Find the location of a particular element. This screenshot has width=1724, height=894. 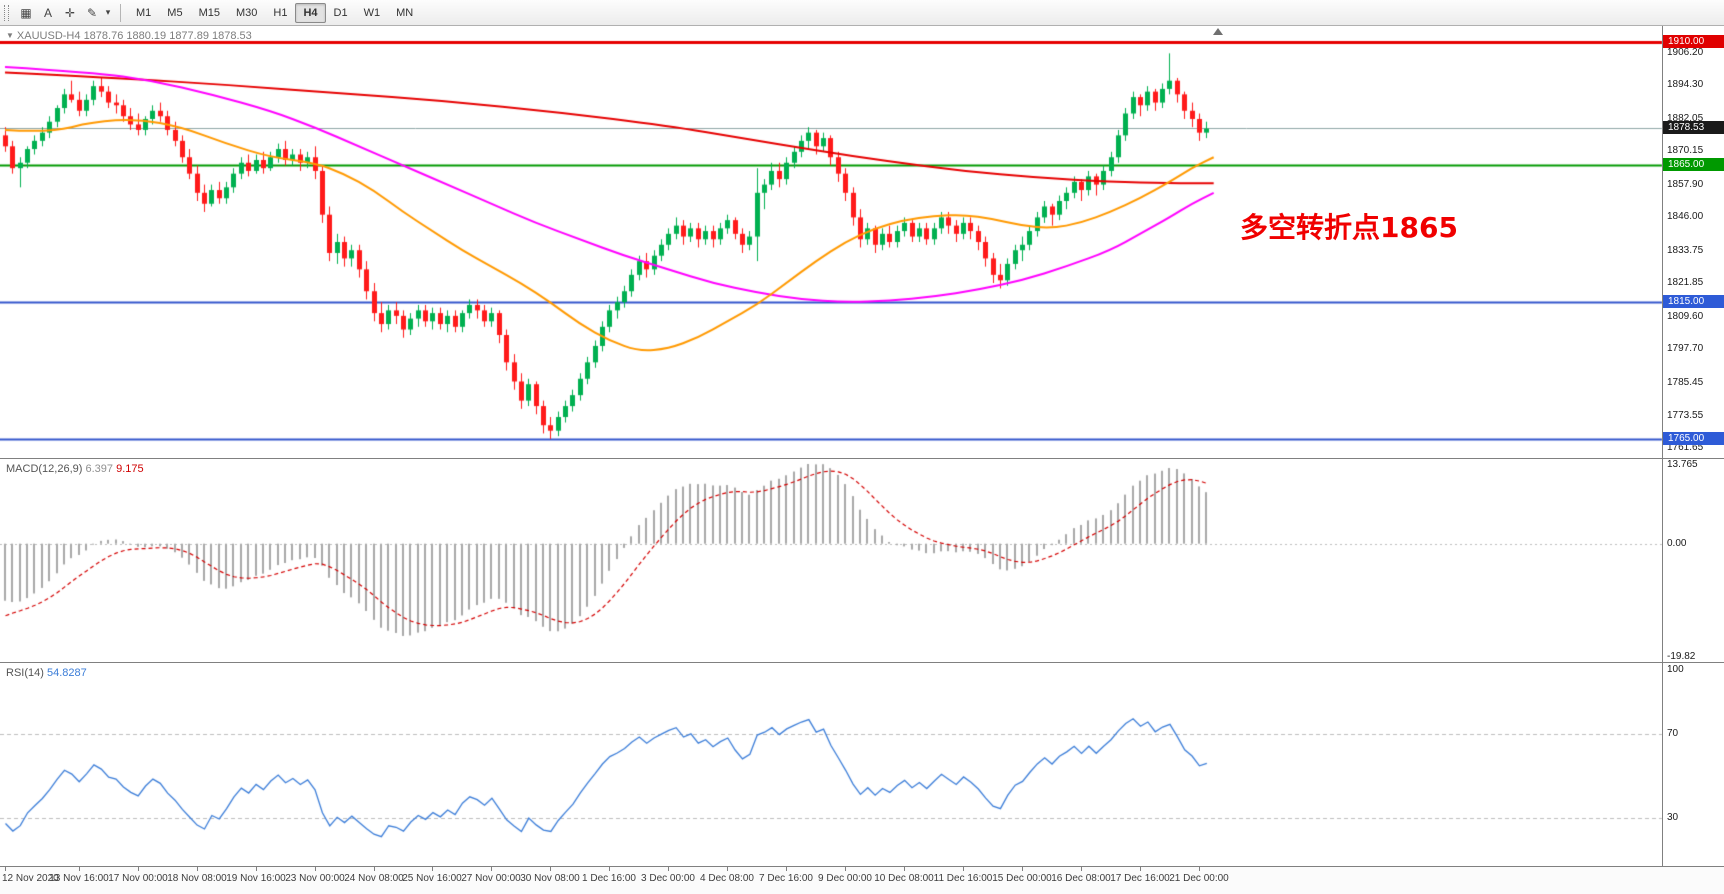

rsi-axis-label: 100 is located at coordinates (1675, 669).